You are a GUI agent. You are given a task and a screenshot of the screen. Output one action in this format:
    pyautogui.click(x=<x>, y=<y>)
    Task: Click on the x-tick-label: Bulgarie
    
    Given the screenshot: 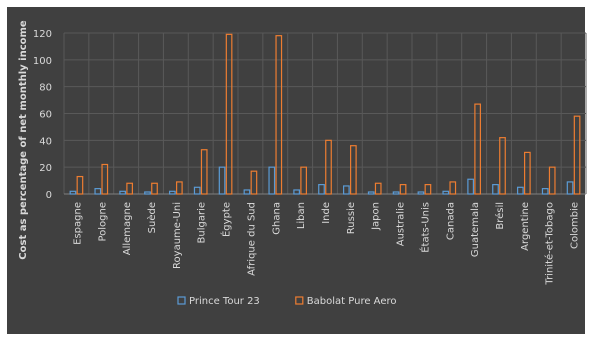 What is the action you would take?
    pyautogui.click(x=202, y=223)
    